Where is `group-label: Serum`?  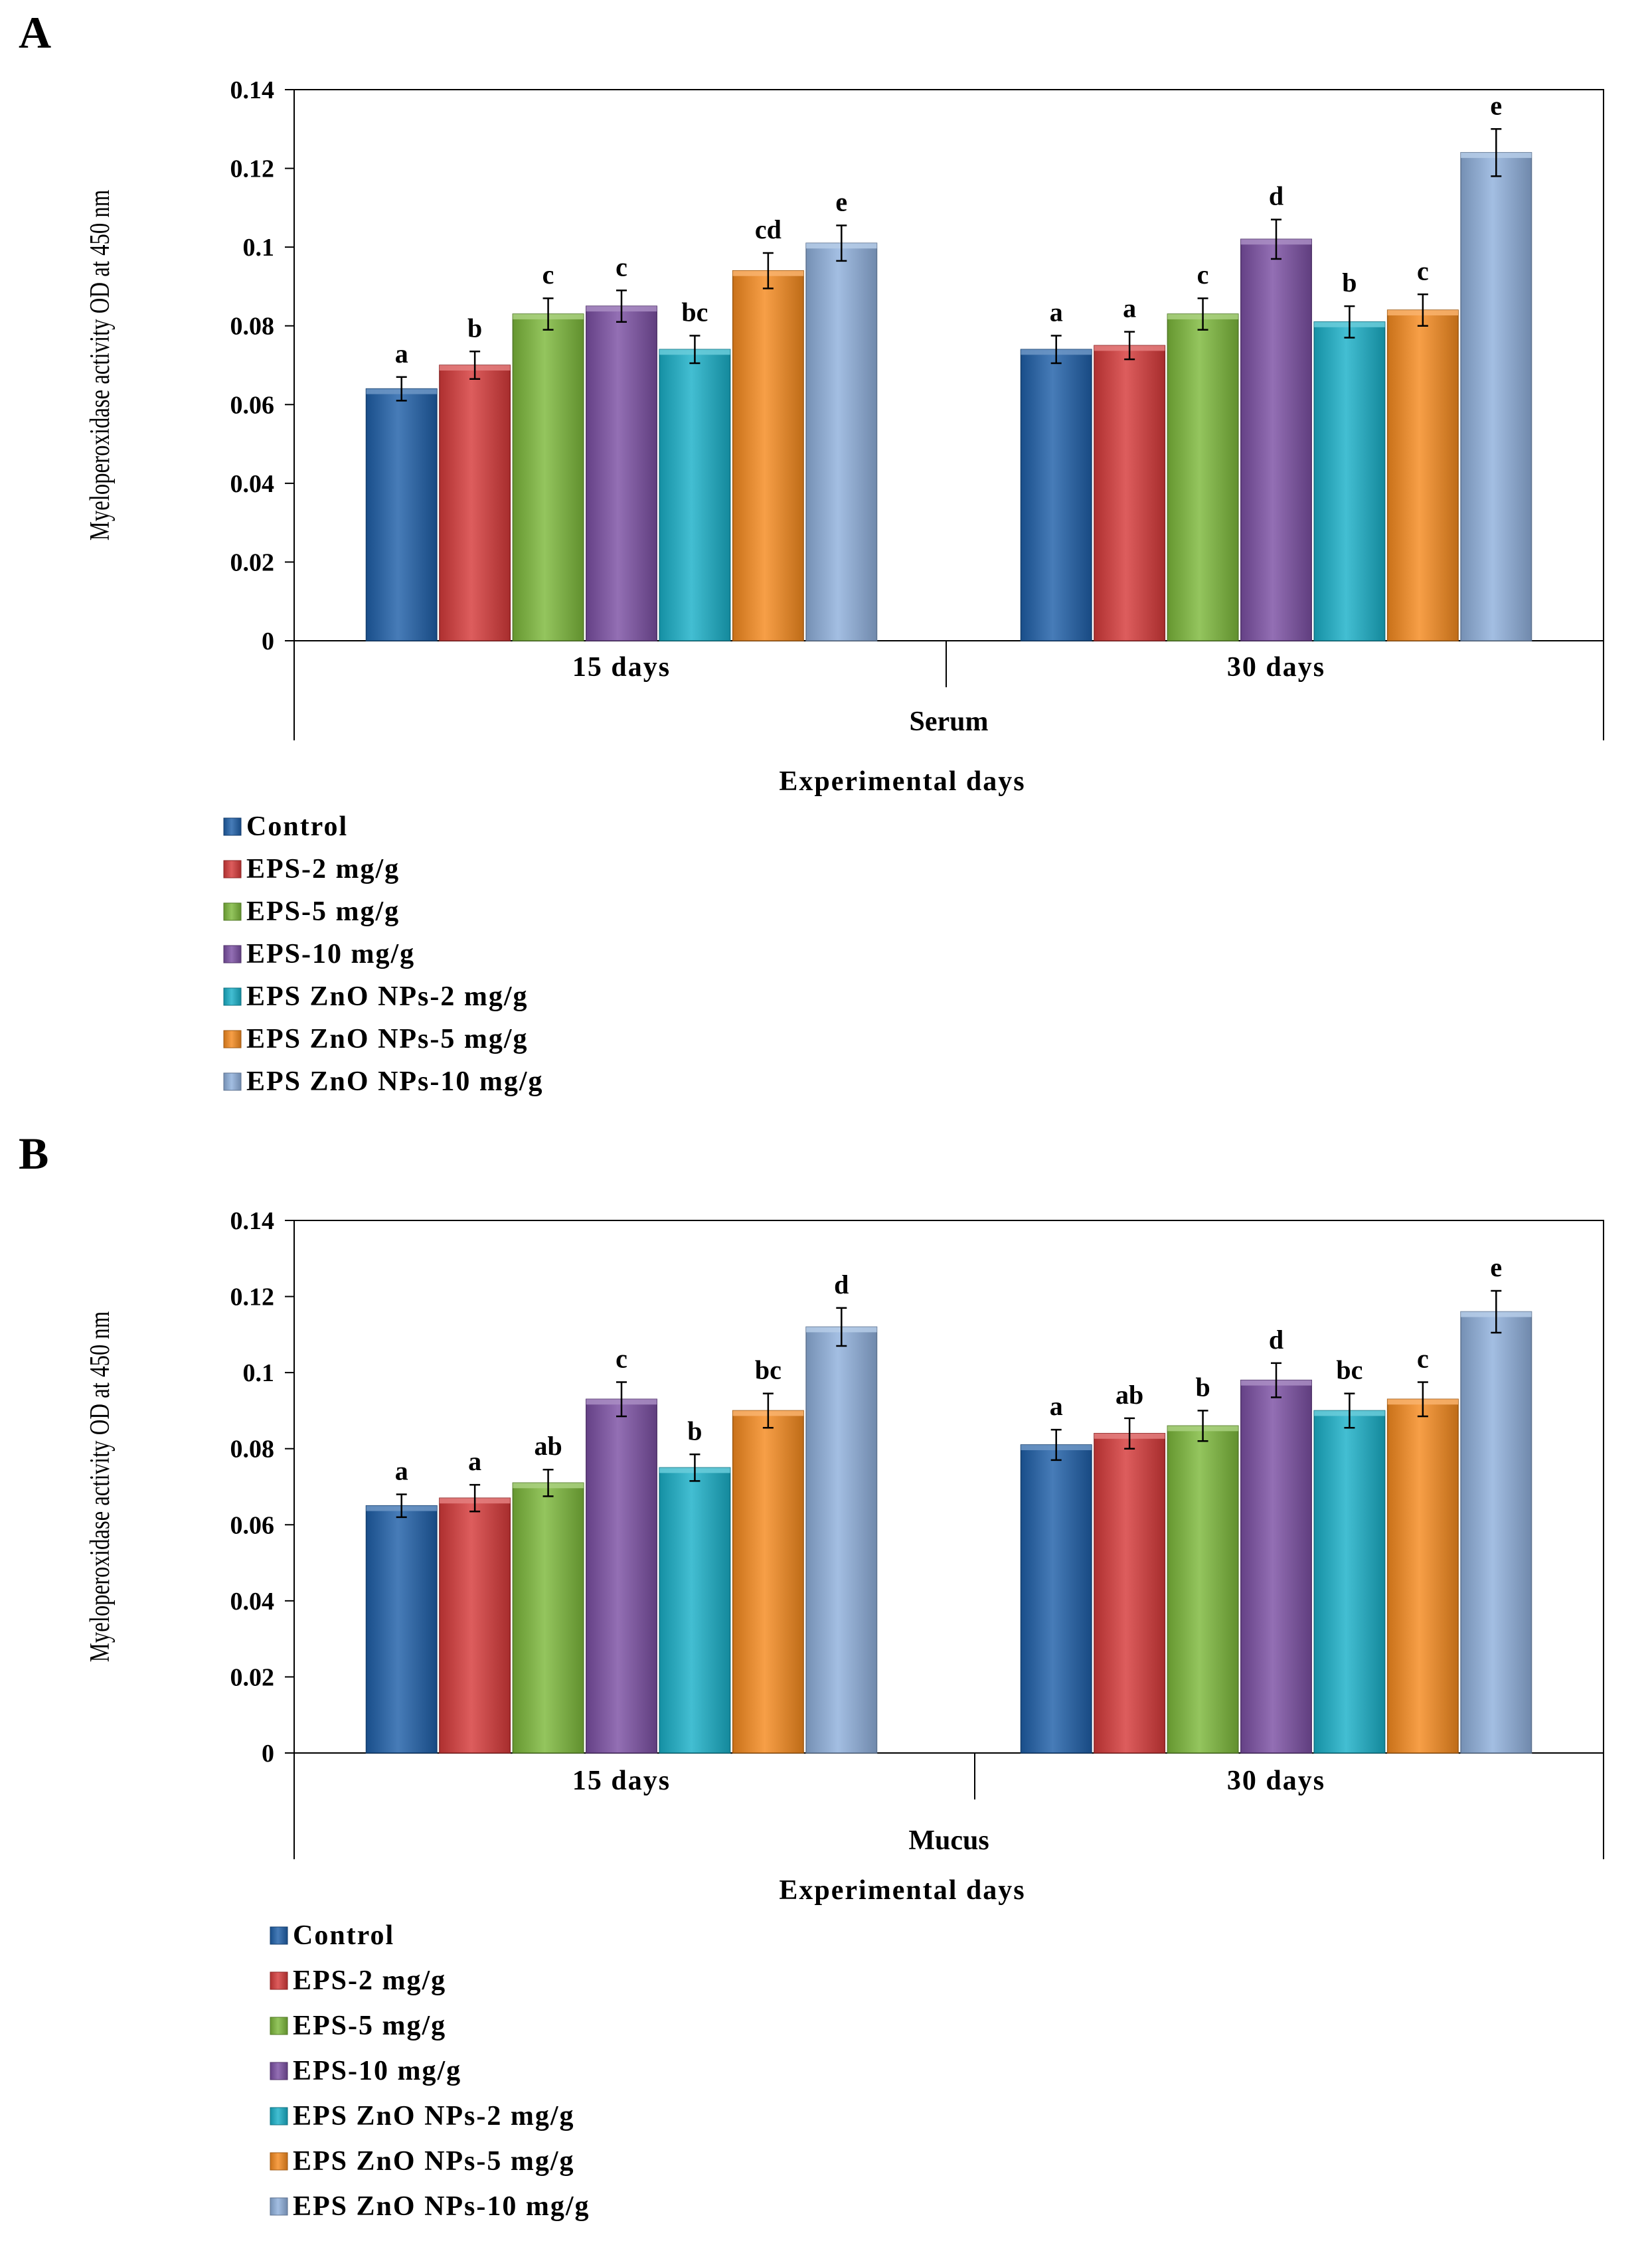 group-label: Serum is located at coordinates (949, 722).